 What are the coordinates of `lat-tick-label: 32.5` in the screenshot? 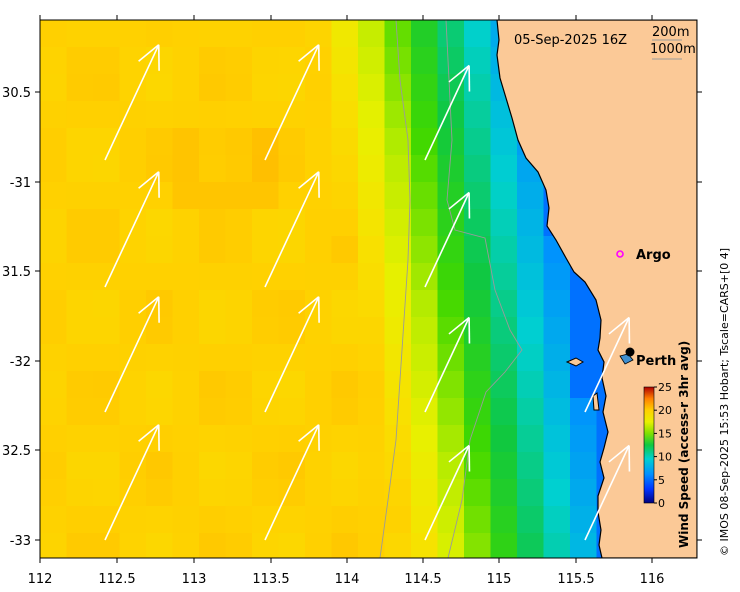 It's located at (16, 451).